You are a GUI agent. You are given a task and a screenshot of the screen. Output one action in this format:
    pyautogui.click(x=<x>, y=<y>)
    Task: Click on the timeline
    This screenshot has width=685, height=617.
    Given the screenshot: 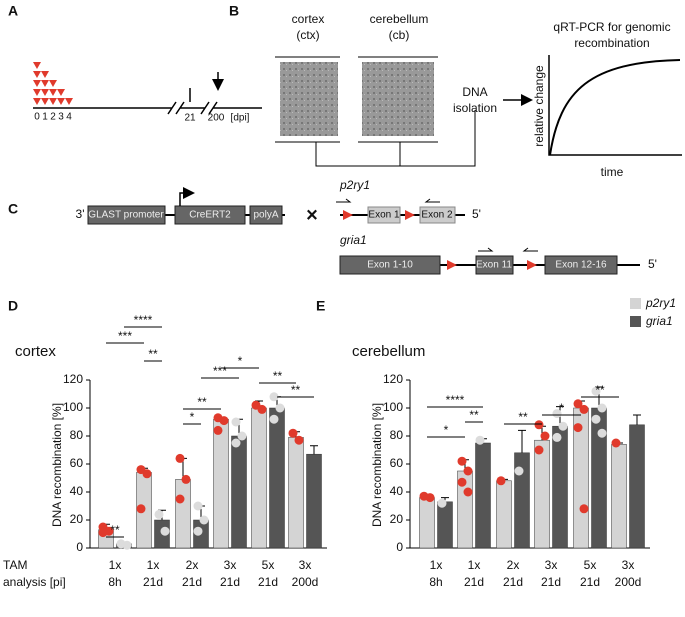 What is the action you would take?
    pyautogui.click(x=147, y=108)
    